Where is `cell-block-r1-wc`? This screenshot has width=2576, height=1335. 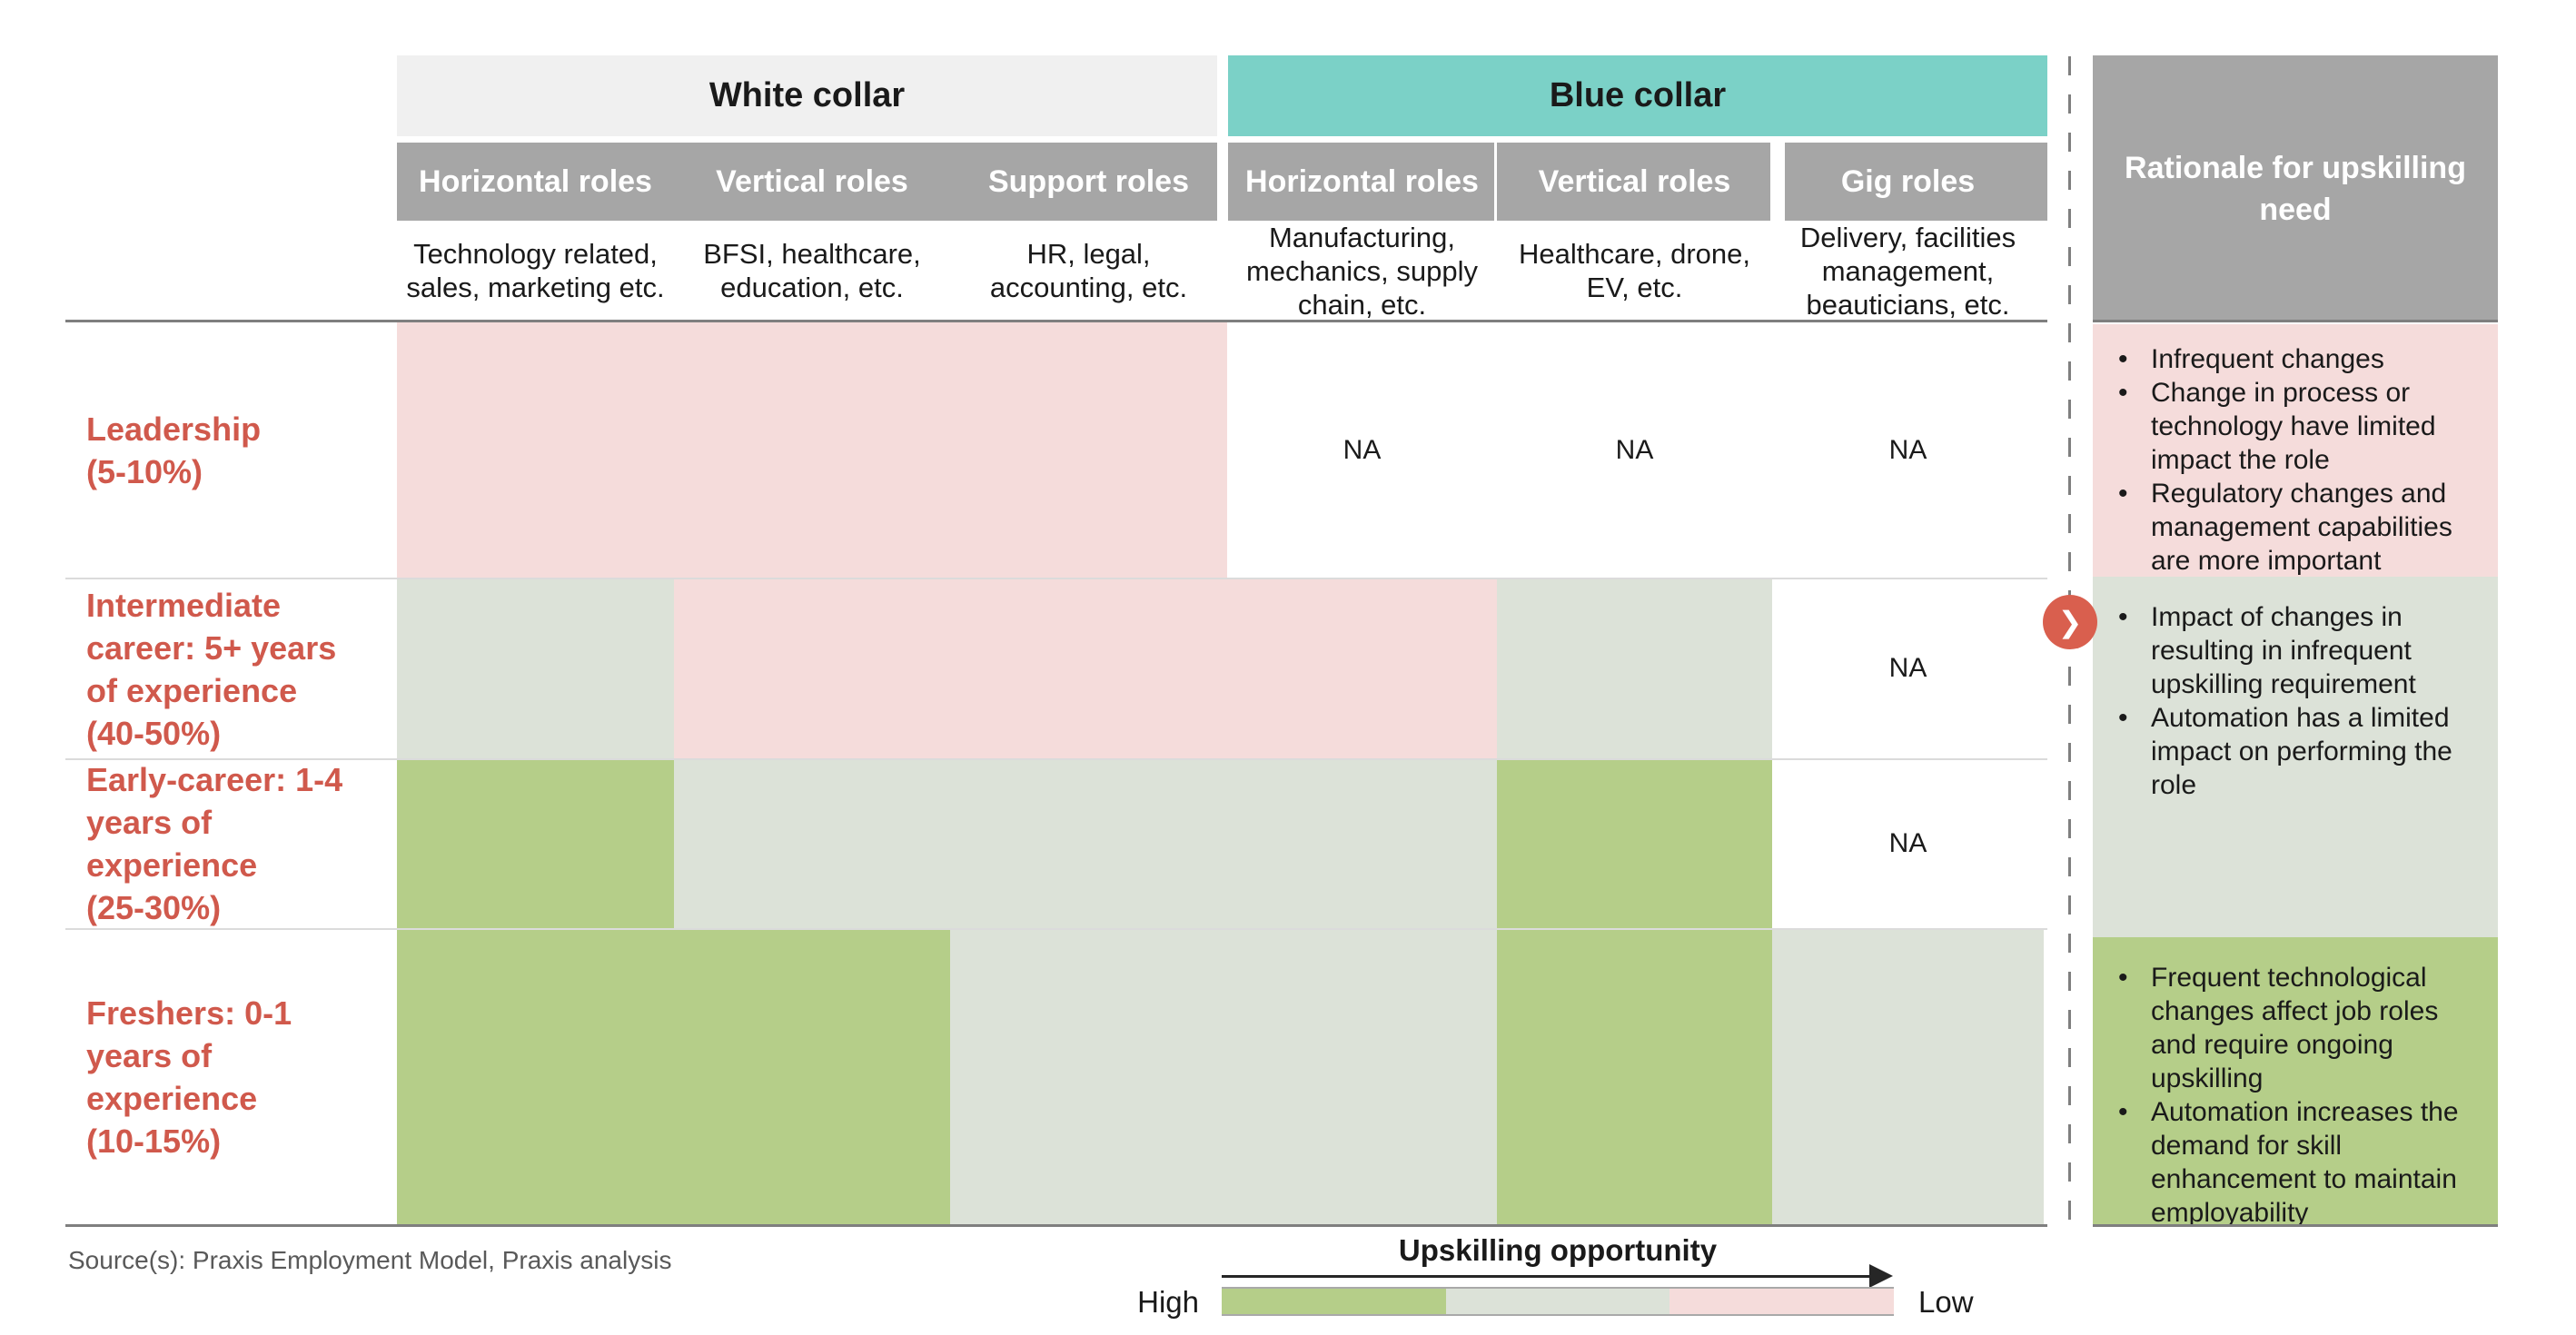 cell-block-r1-wc is located at coordinates (812, 450).